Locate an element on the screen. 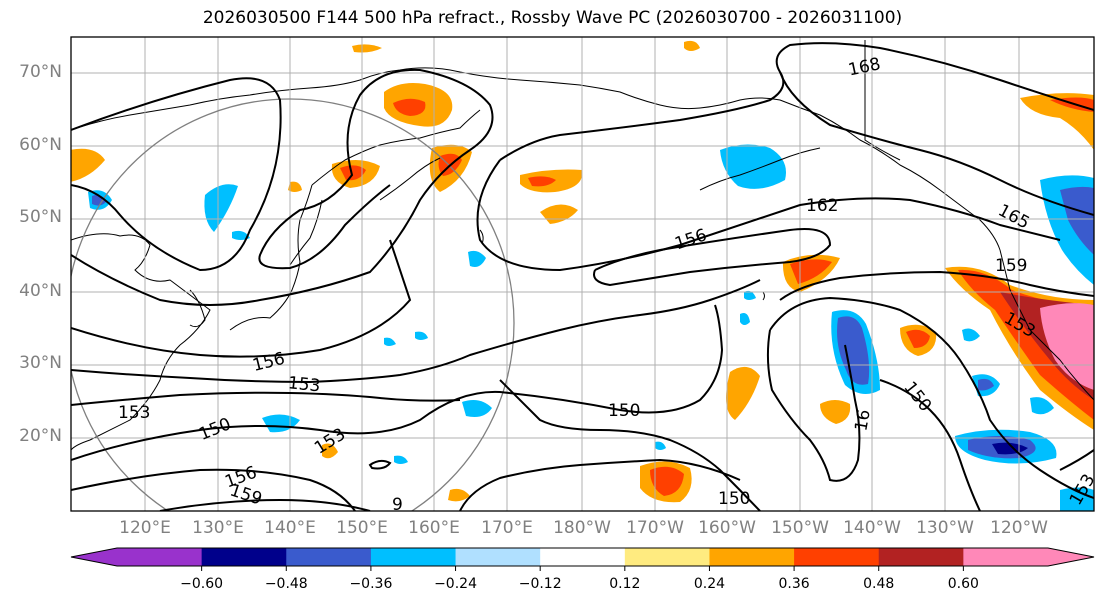  colorbar-tick-label: −0.60 is located at coordinates (202, 584).